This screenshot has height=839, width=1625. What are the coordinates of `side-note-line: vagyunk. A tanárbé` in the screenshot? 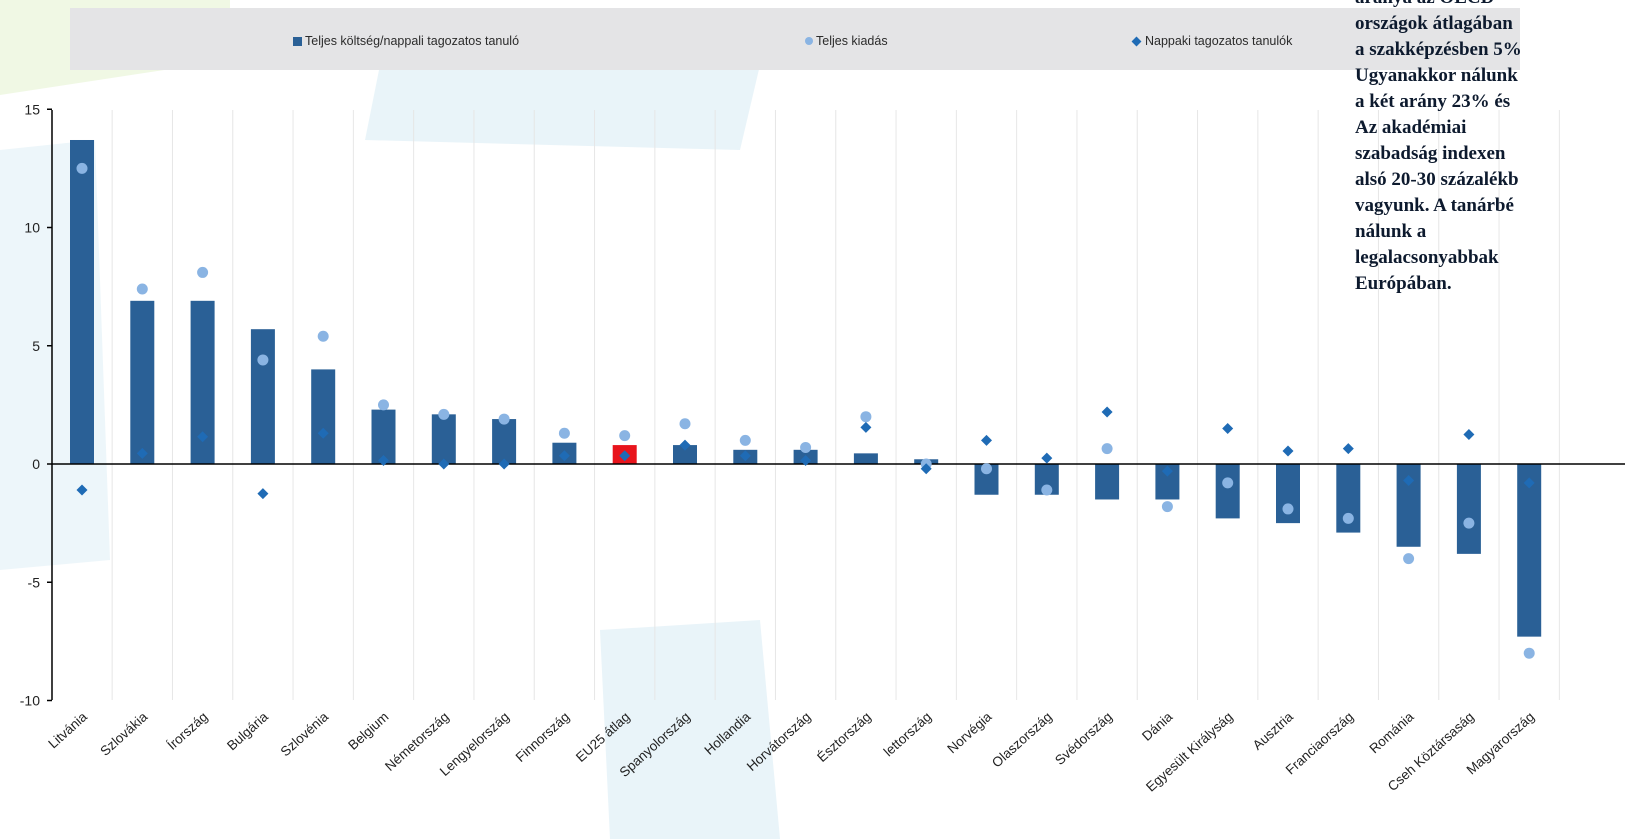 It's located at (1434, 205).